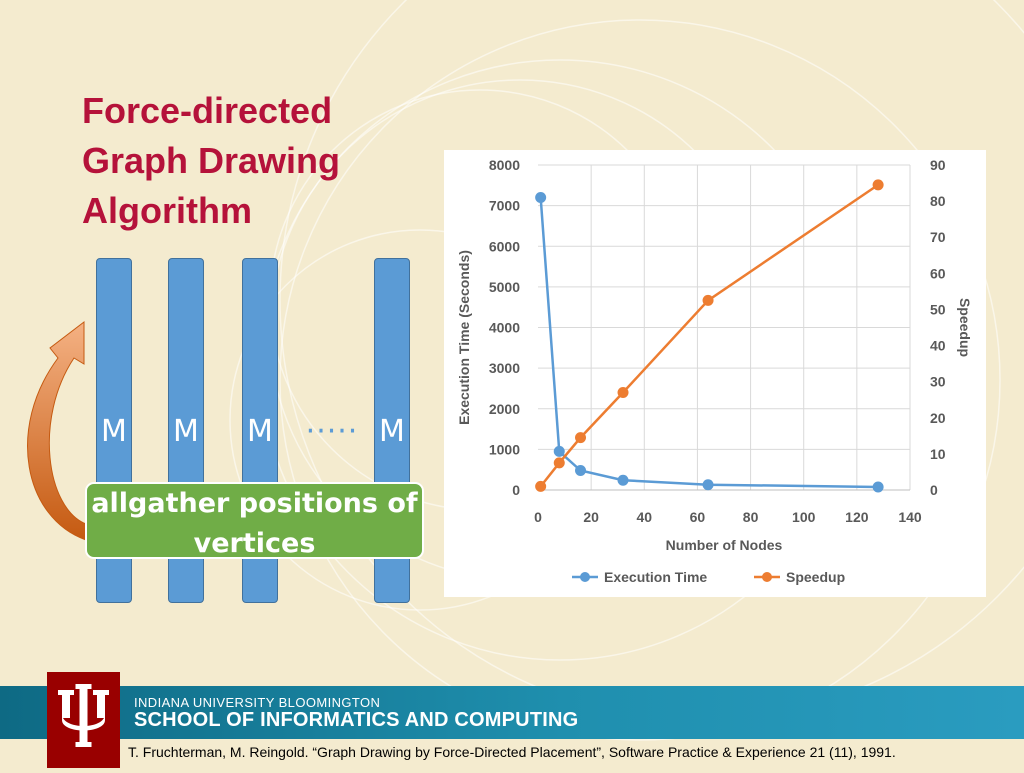 This screenshot has width=1024, height=773. Describe the element at coordinates (504, 449) in the screenshot. I see `y-tick-label-1: 1000` at that location.